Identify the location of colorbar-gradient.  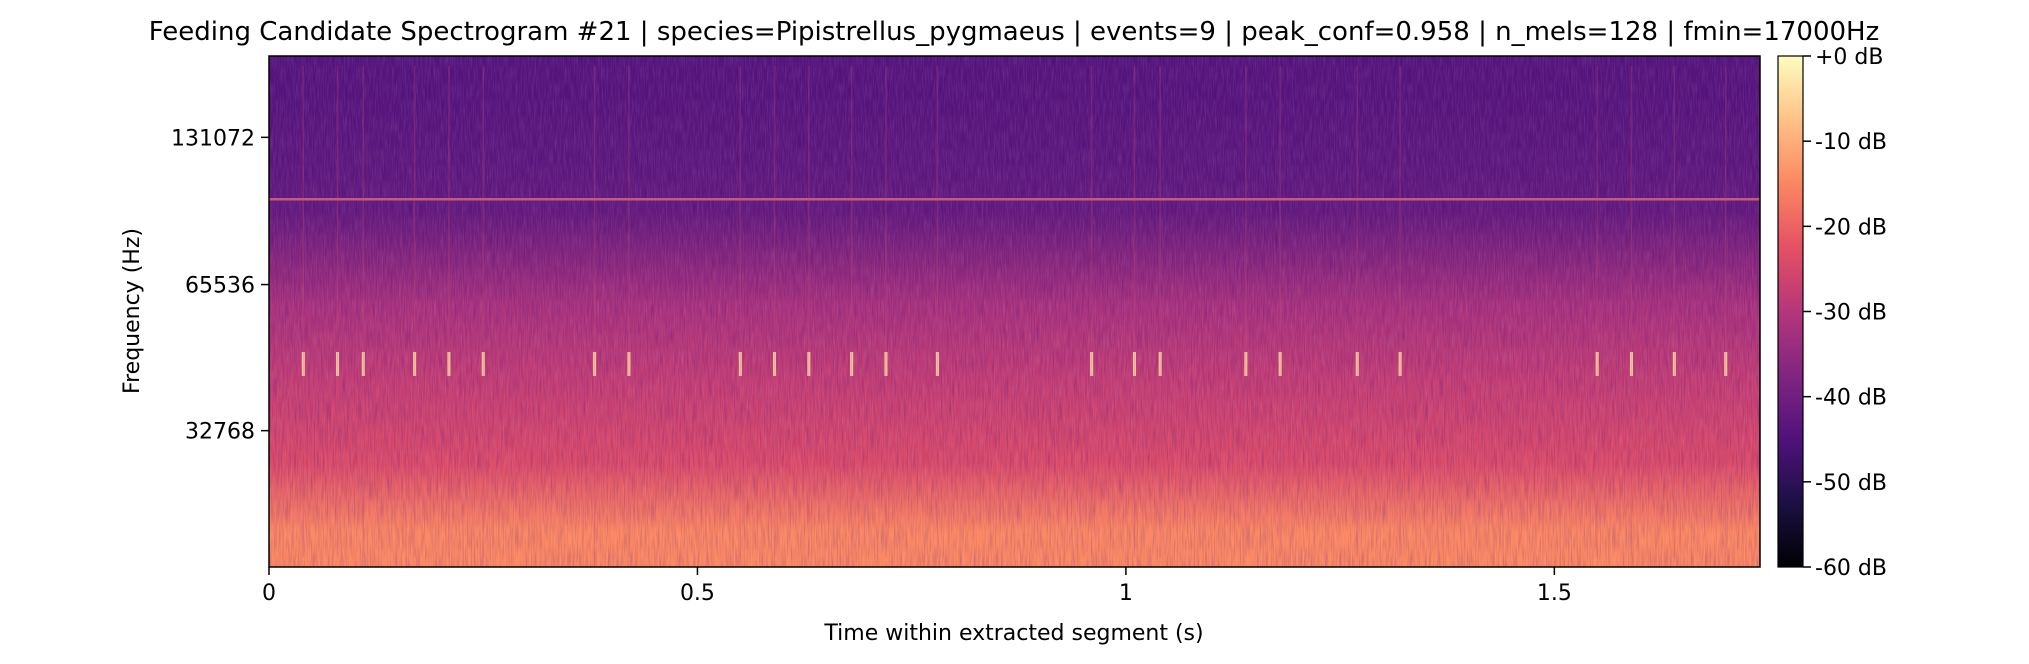
(1790, 311).